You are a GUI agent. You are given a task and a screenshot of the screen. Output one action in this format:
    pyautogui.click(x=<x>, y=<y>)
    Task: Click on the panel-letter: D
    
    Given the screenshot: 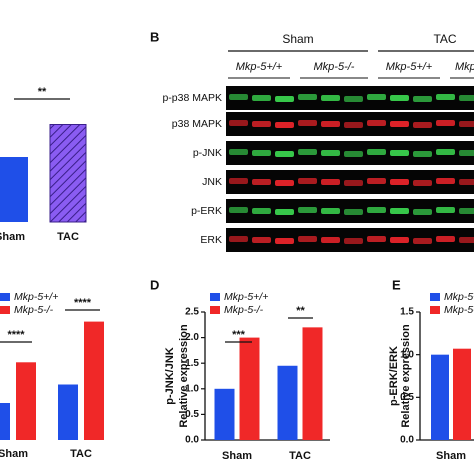 What is the action you would take?
    pyautogui.click(x=154, y=284)
    